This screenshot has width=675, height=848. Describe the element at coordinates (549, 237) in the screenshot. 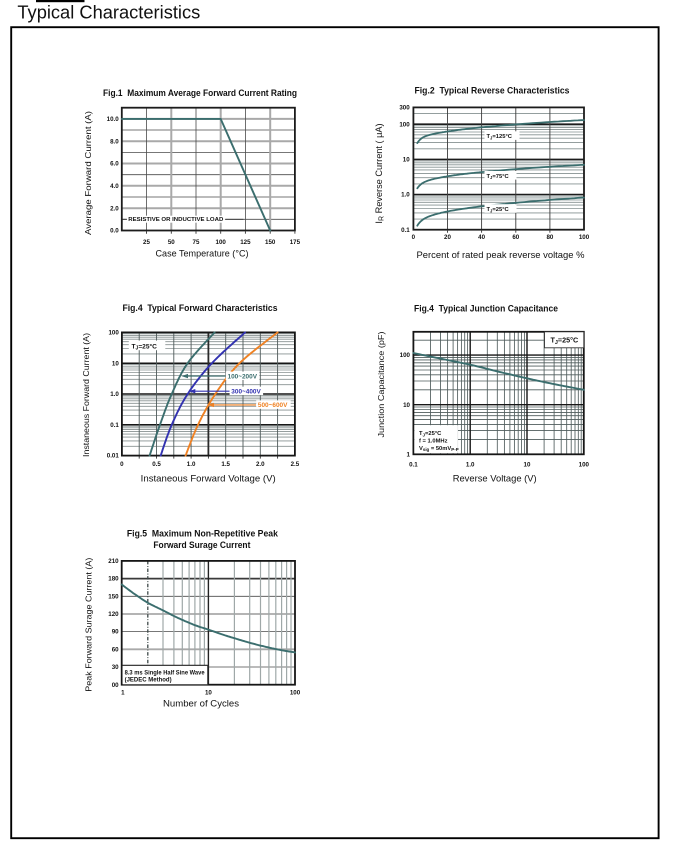

I see `svg-text: 80` at that location.